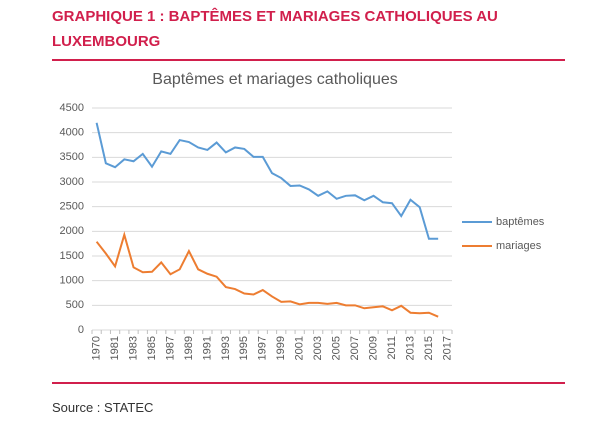 Image resolution: width=600 pixels, height=424 pixels. I want to click on x-tick-label: 1981, so click(115, 348).